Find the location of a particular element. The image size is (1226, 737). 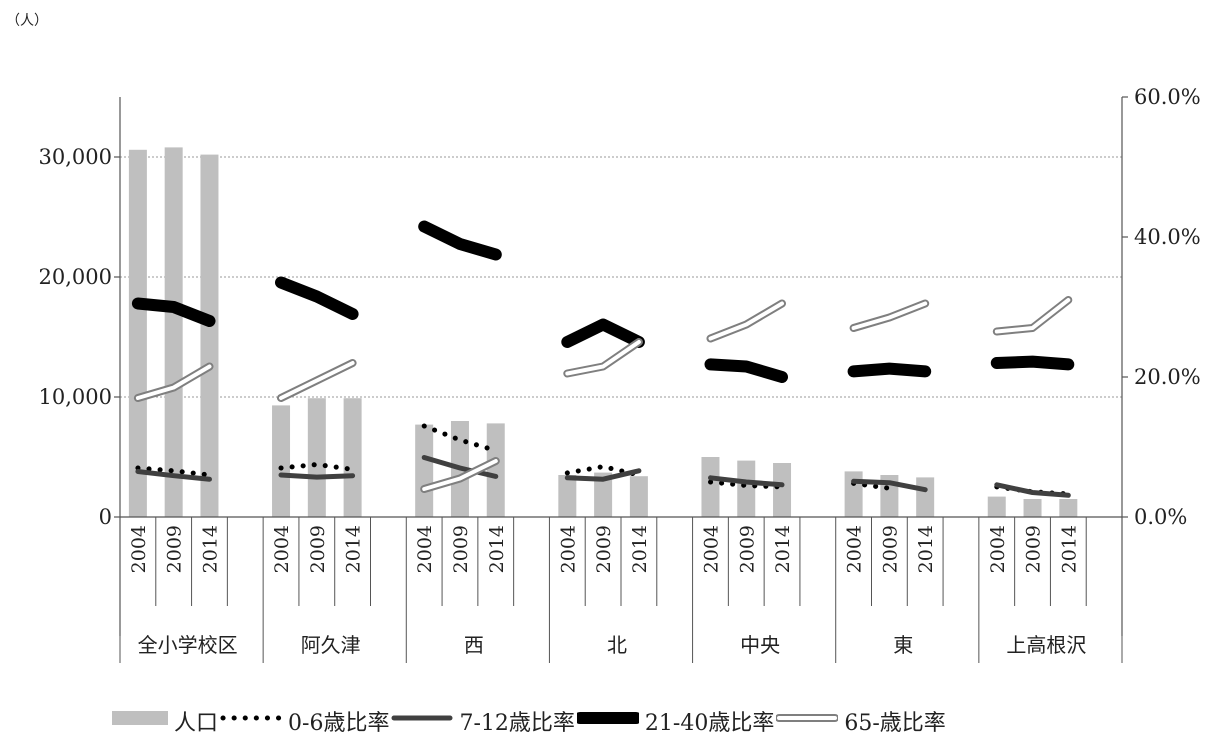

legend-item: 7-12歳比率 is located at coordinates (483, 721).